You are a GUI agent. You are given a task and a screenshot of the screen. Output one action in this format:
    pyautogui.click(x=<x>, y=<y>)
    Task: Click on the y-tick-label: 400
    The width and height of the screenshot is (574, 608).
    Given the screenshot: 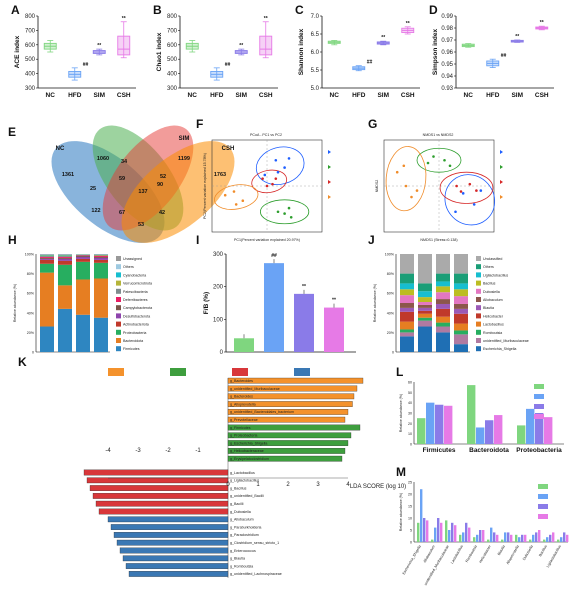 What is the action you would take?
    pyautogui.click(x=172, y=75)
    